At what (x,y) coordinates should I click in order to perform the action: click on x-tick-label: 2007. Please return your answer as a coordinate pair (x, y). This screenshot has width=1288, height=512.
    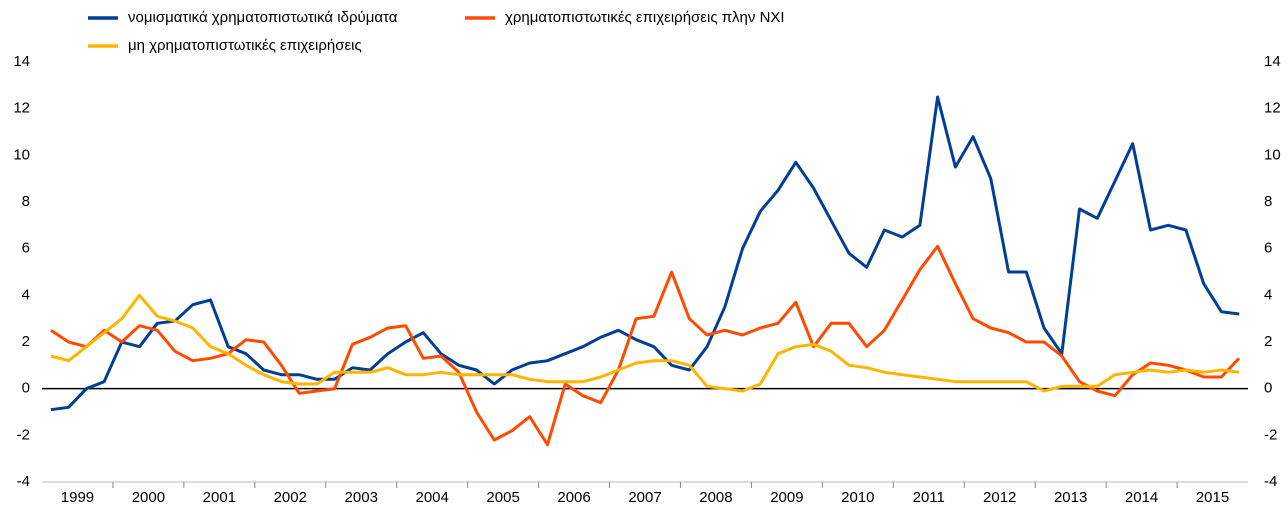
    Looking at the image, I should click on (644, 497).